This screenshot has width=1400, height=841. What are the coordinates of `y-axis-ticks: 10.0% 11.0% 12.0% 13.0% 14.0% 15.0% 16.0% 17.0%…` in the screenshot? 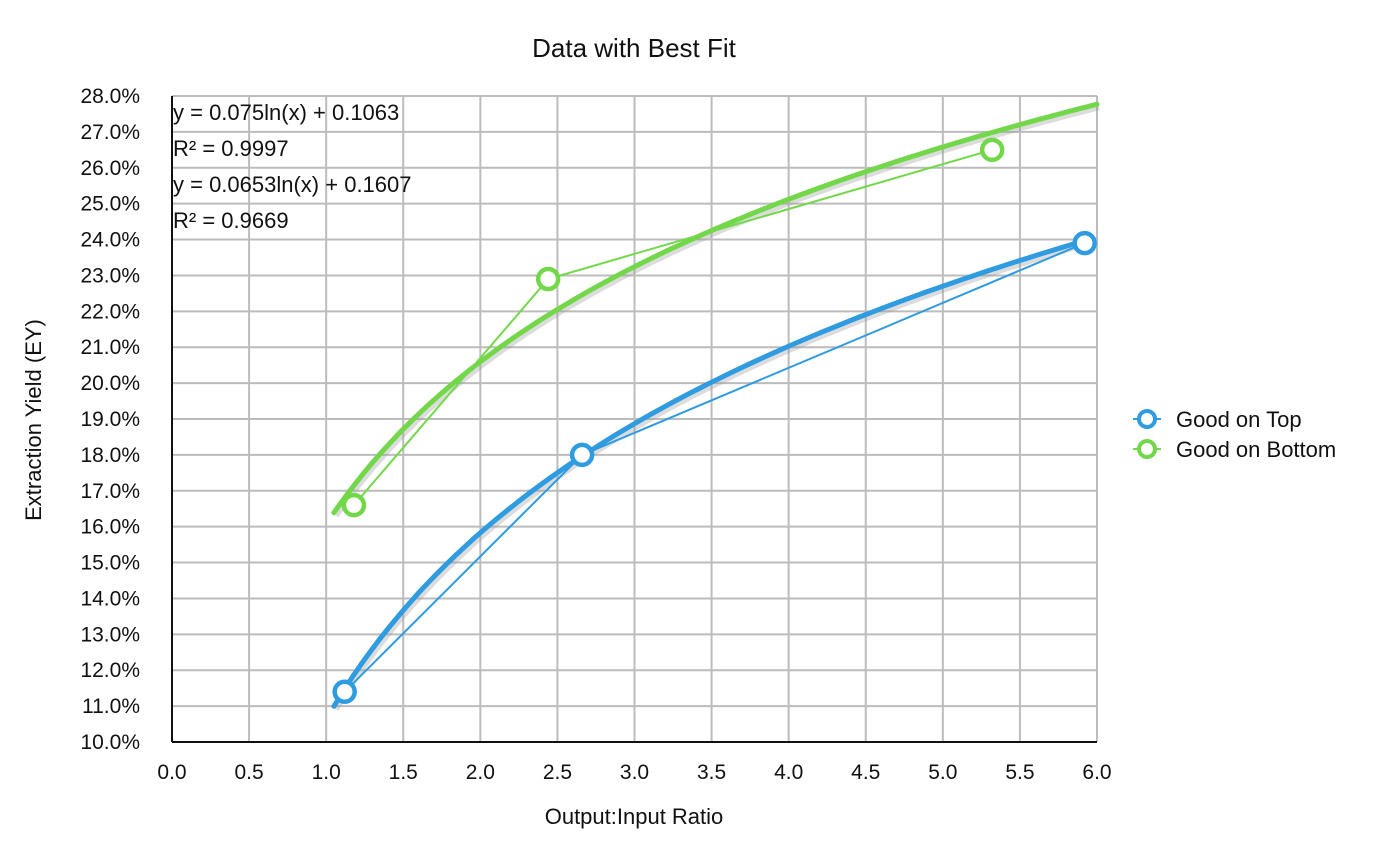 It's located at (110, 419).